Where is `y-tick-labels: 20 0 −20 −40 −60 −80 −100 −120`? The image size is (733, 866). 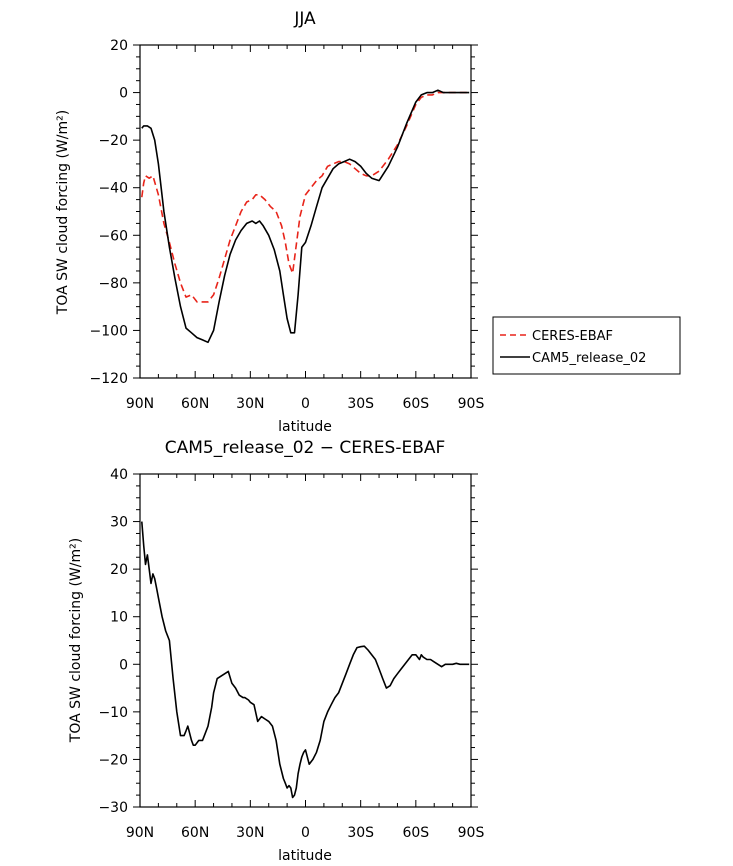
y-tick-labels: 20 0 −20 −40 −60 −80 −100 −120 is located at coordinates (109, 212).